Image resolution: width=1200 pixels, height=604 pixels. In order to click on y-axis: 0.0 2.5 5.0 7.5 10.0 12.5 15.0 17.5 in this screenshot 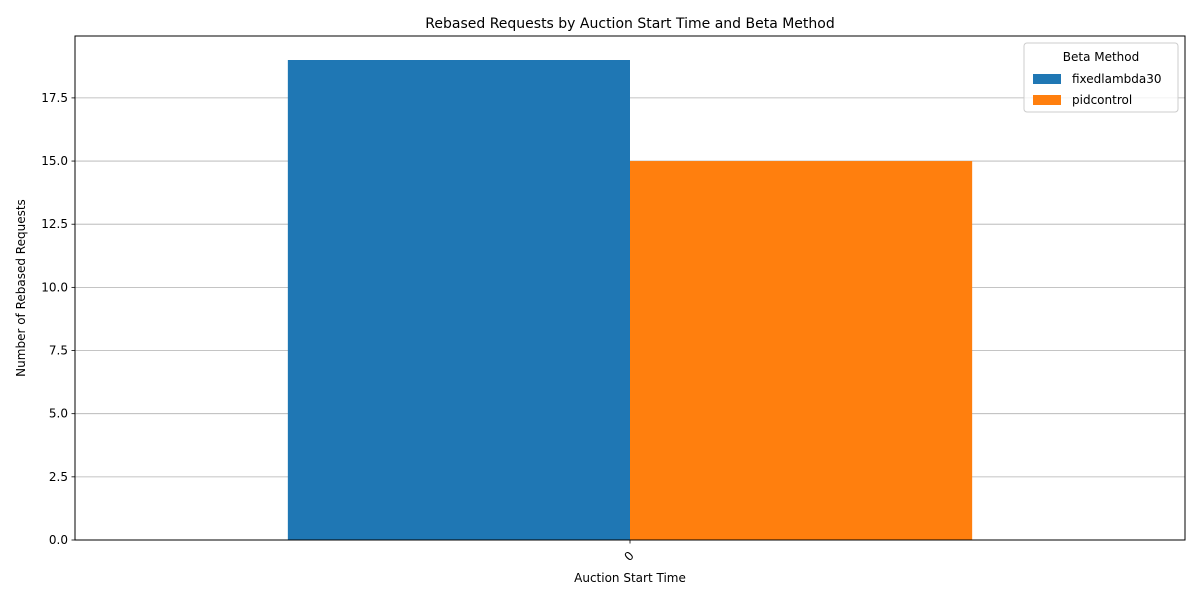, I will do `click(58, 319)`.